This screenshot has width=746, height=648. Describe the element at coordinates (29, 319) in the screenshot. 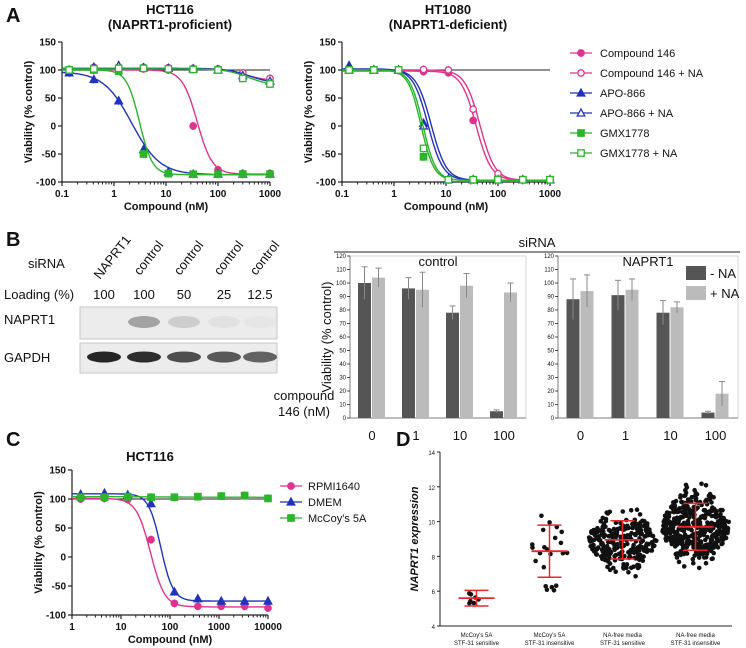

I see `blot-row-naprt1: NAPRT1` at that location.